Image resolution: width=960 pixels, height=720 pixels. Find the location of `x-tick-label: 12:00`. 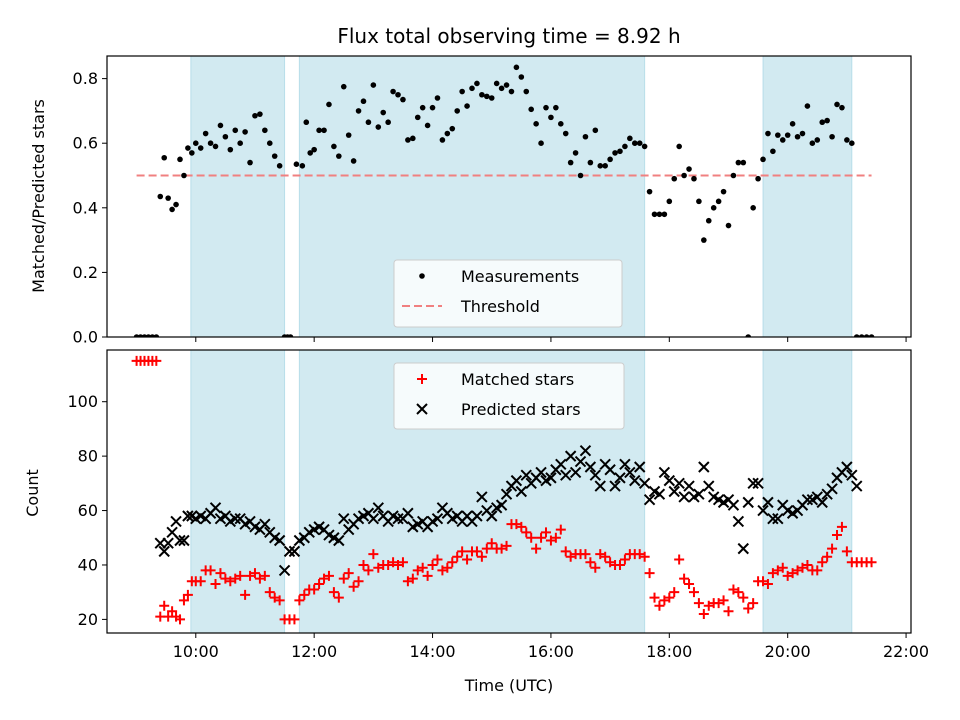

x-tick-label: 12:00 is located at coordinates (314, 651).